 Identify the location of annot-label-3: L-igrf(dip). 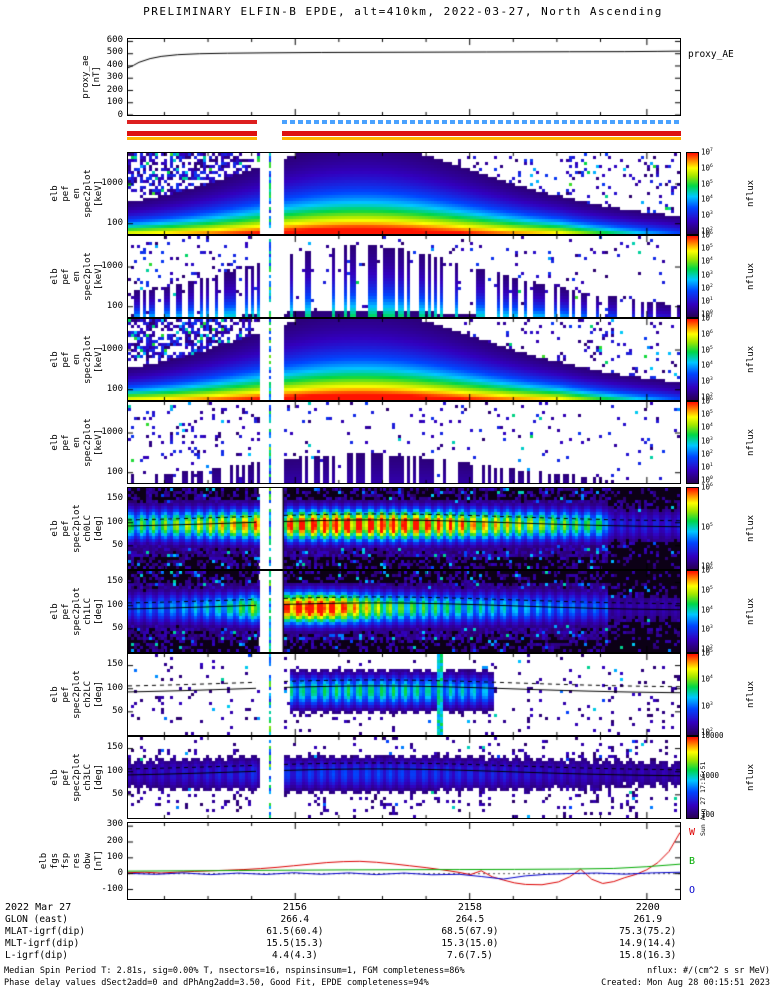
(36, 955).